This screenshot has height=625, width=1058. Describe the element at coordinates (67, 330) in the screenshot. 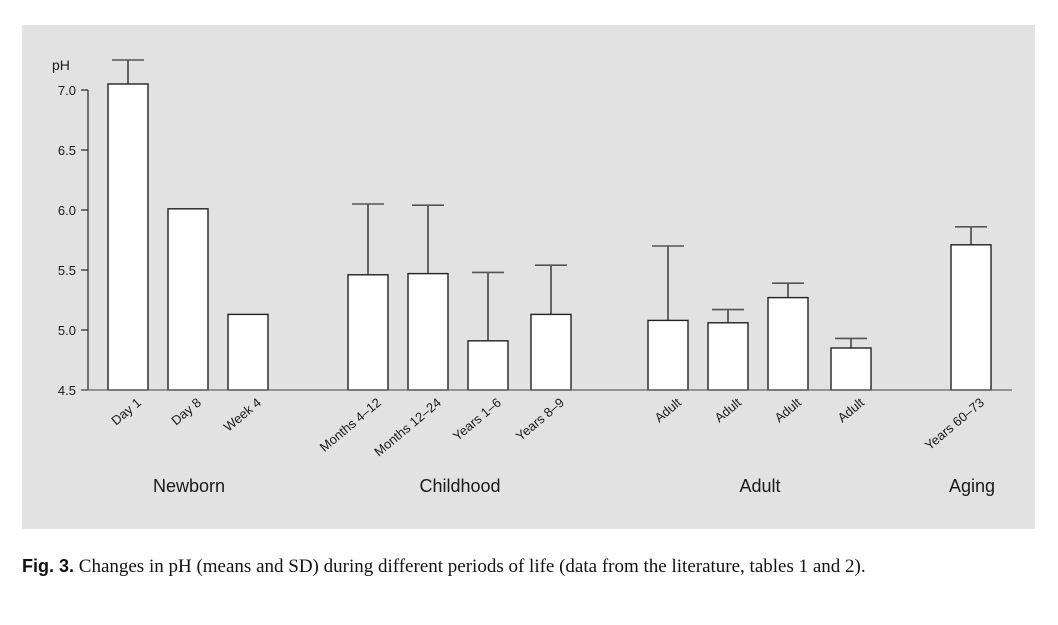

I see `y-tick-label: 5.0` at that location.